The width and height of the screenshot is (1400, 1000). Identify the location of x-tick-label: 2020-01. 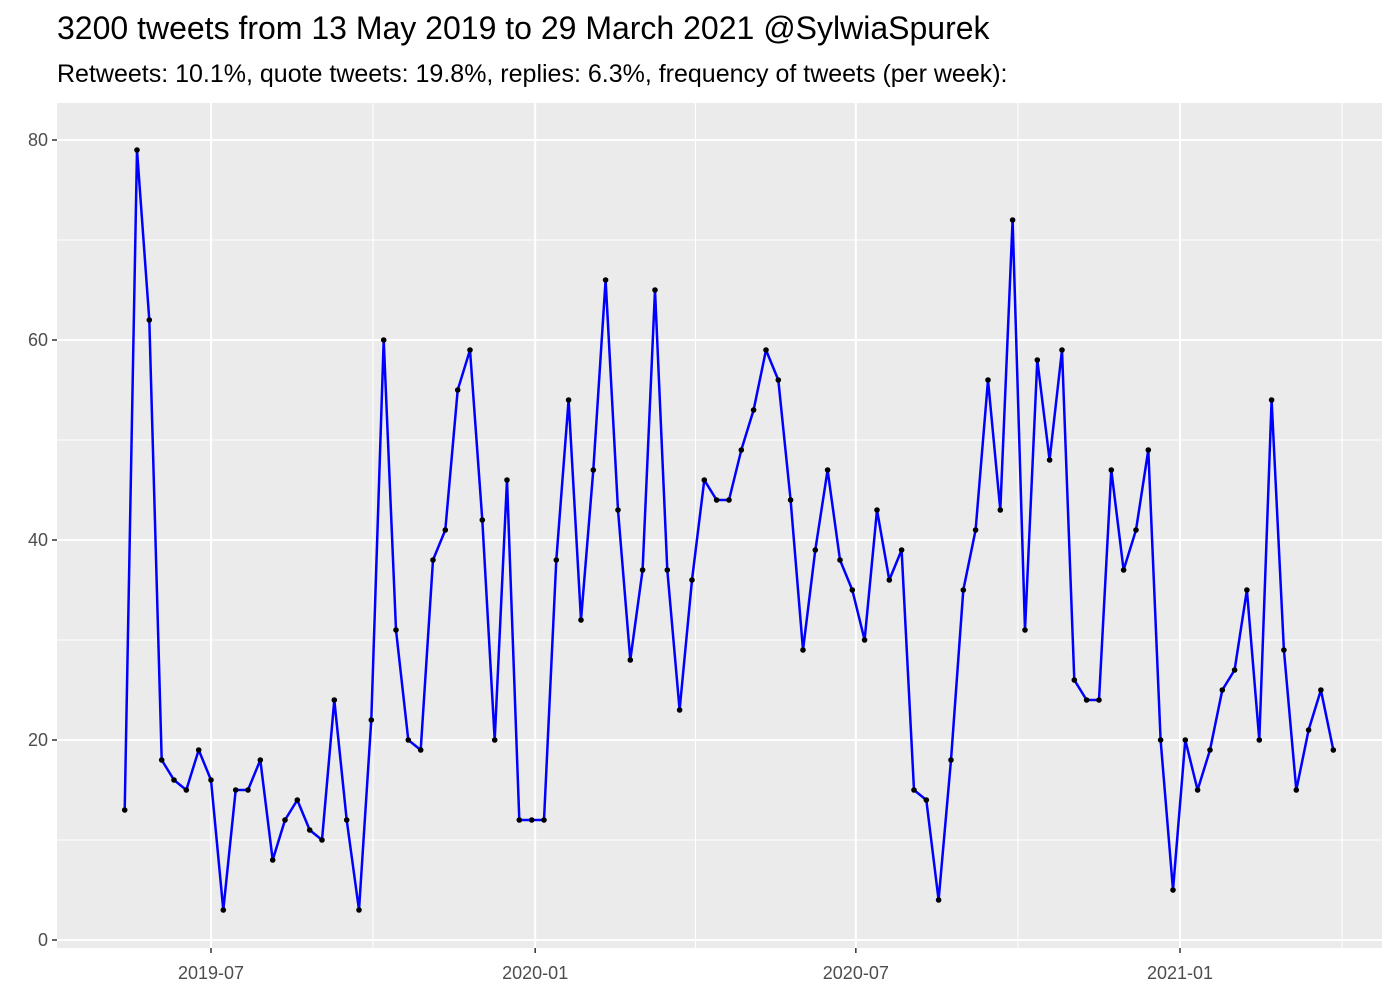
(535, 973).